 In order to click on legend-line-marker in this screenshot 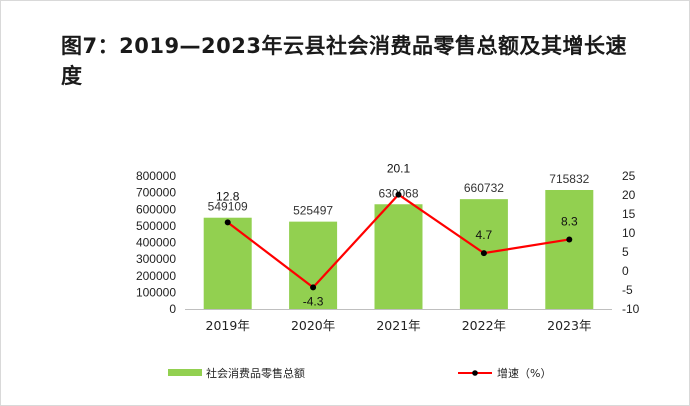, I will do `click(475, 373)`.